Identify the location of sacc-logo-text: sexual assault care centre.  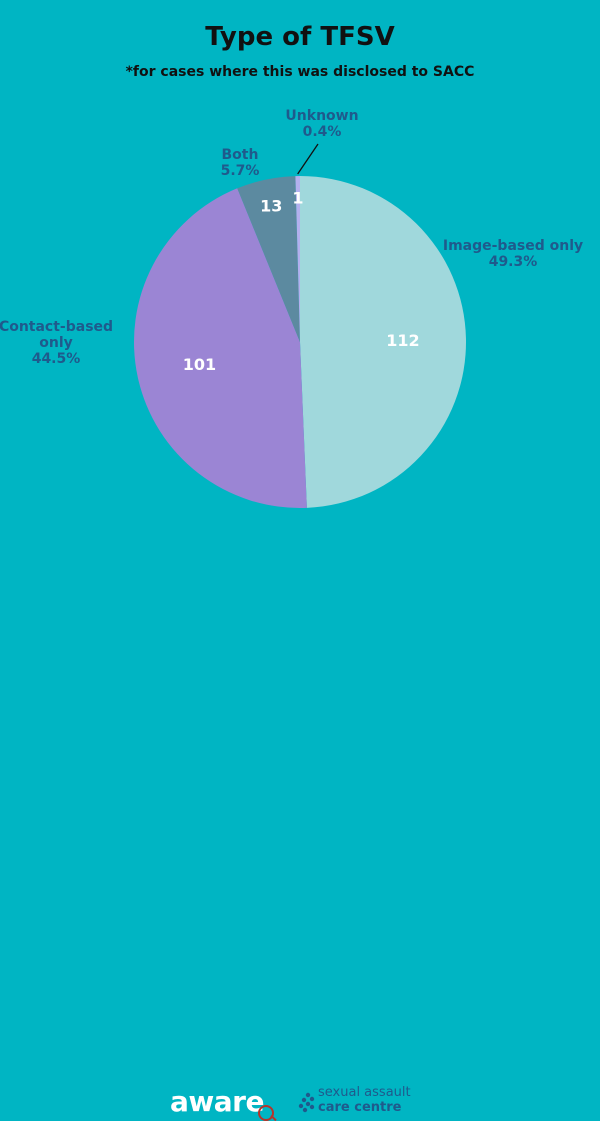
(364, 1100).